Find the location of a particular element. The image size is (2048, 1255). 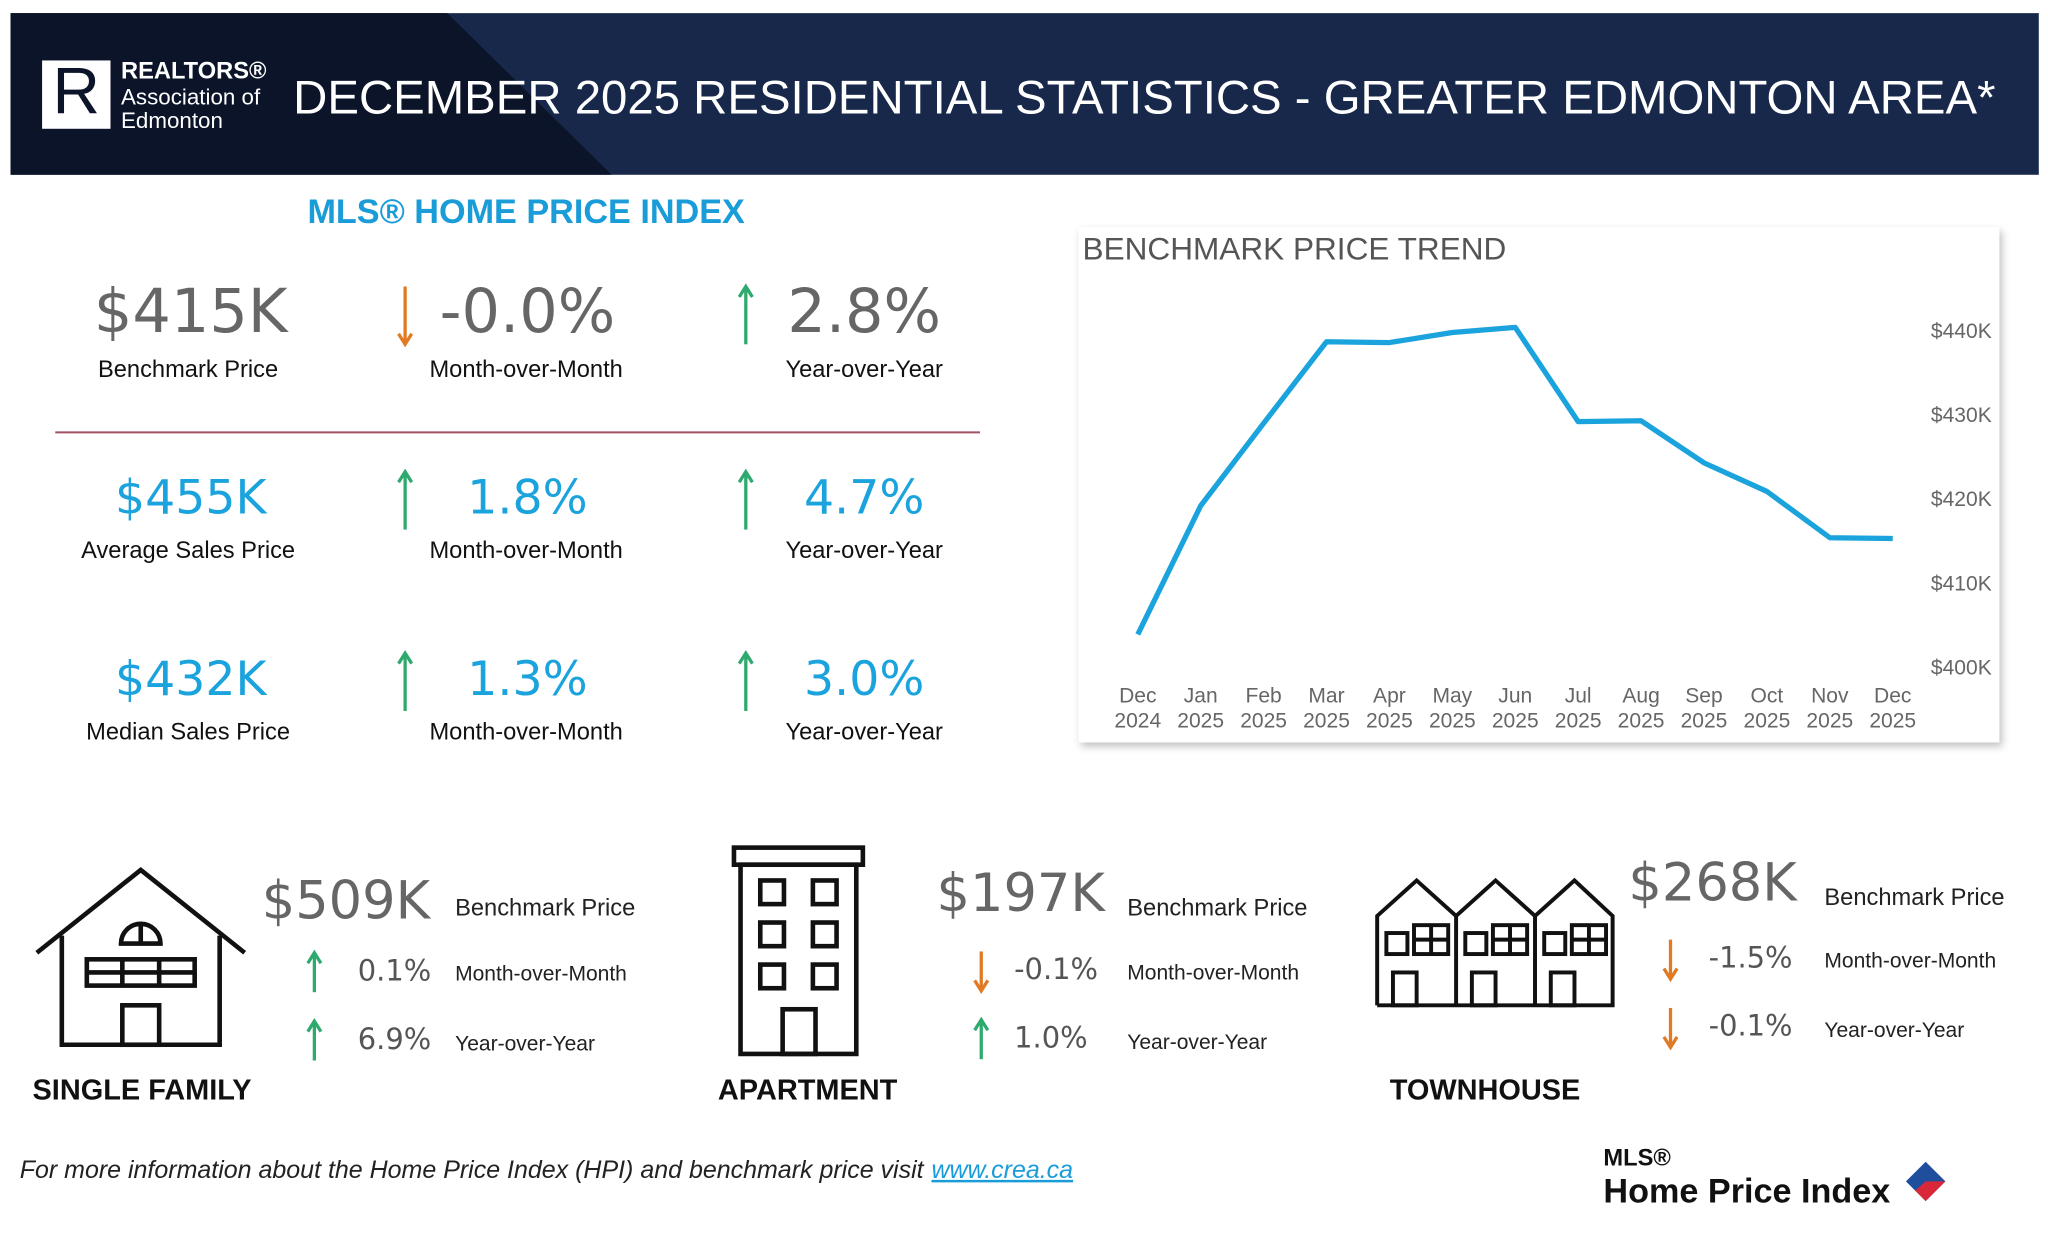

footer-link: www.crea.ca is located at coordinates (1002, 1169).